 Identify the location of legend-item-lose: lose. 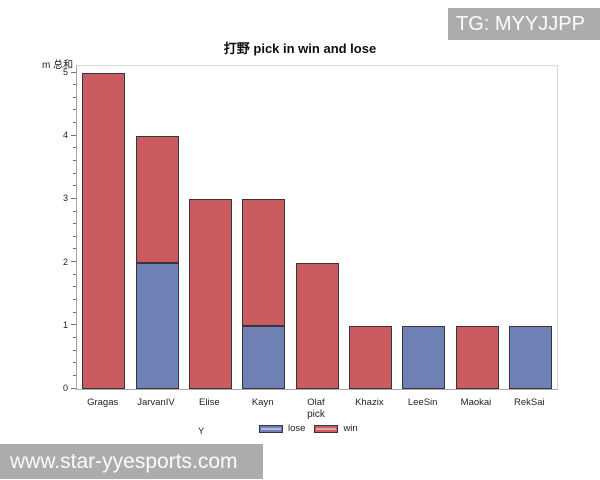
(282, 428).